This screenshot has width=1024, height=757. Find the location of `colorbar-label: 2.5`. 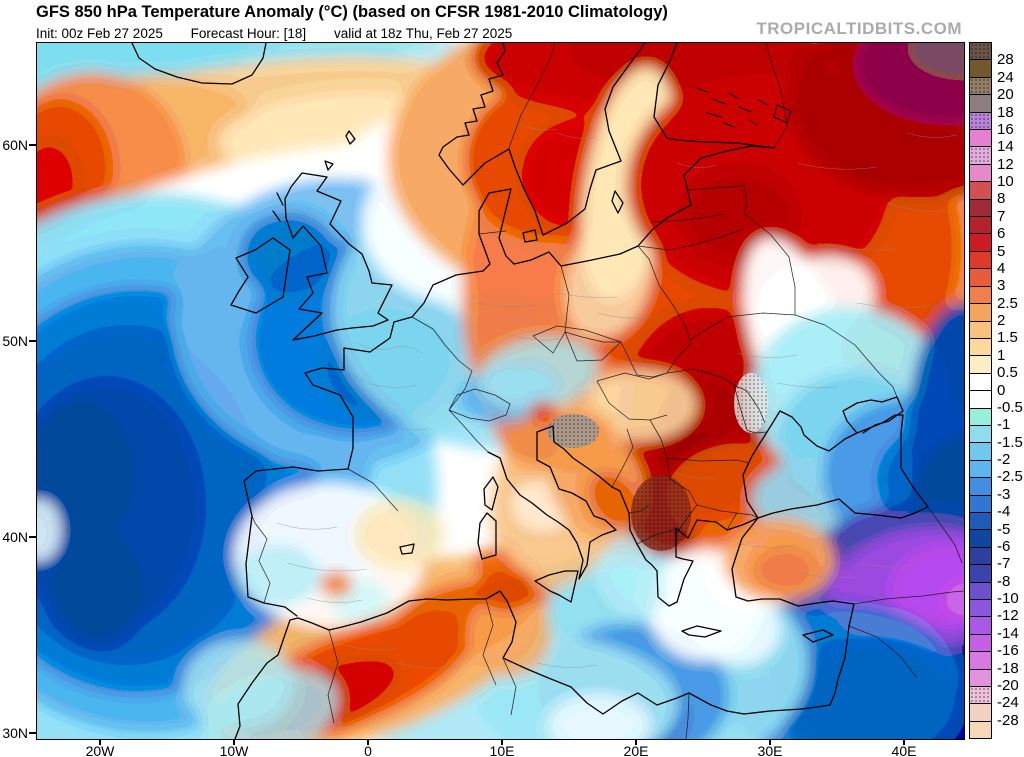

colorbar-label: 2.5 is located at coordinates (1007, 303).